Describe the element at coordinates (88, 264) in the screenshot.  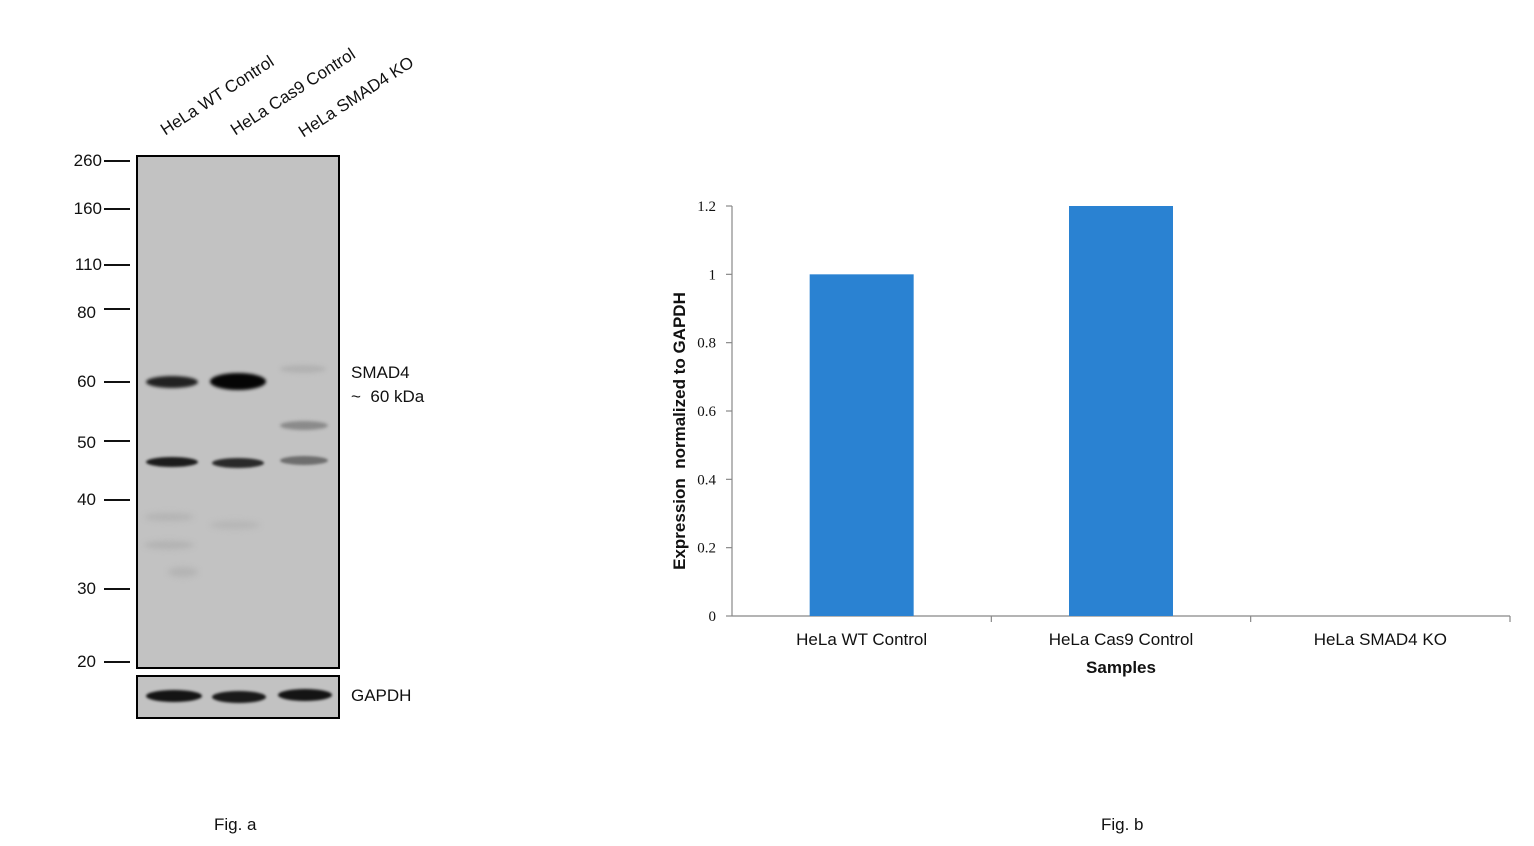
I see `mw-label-110: 110` at that location.